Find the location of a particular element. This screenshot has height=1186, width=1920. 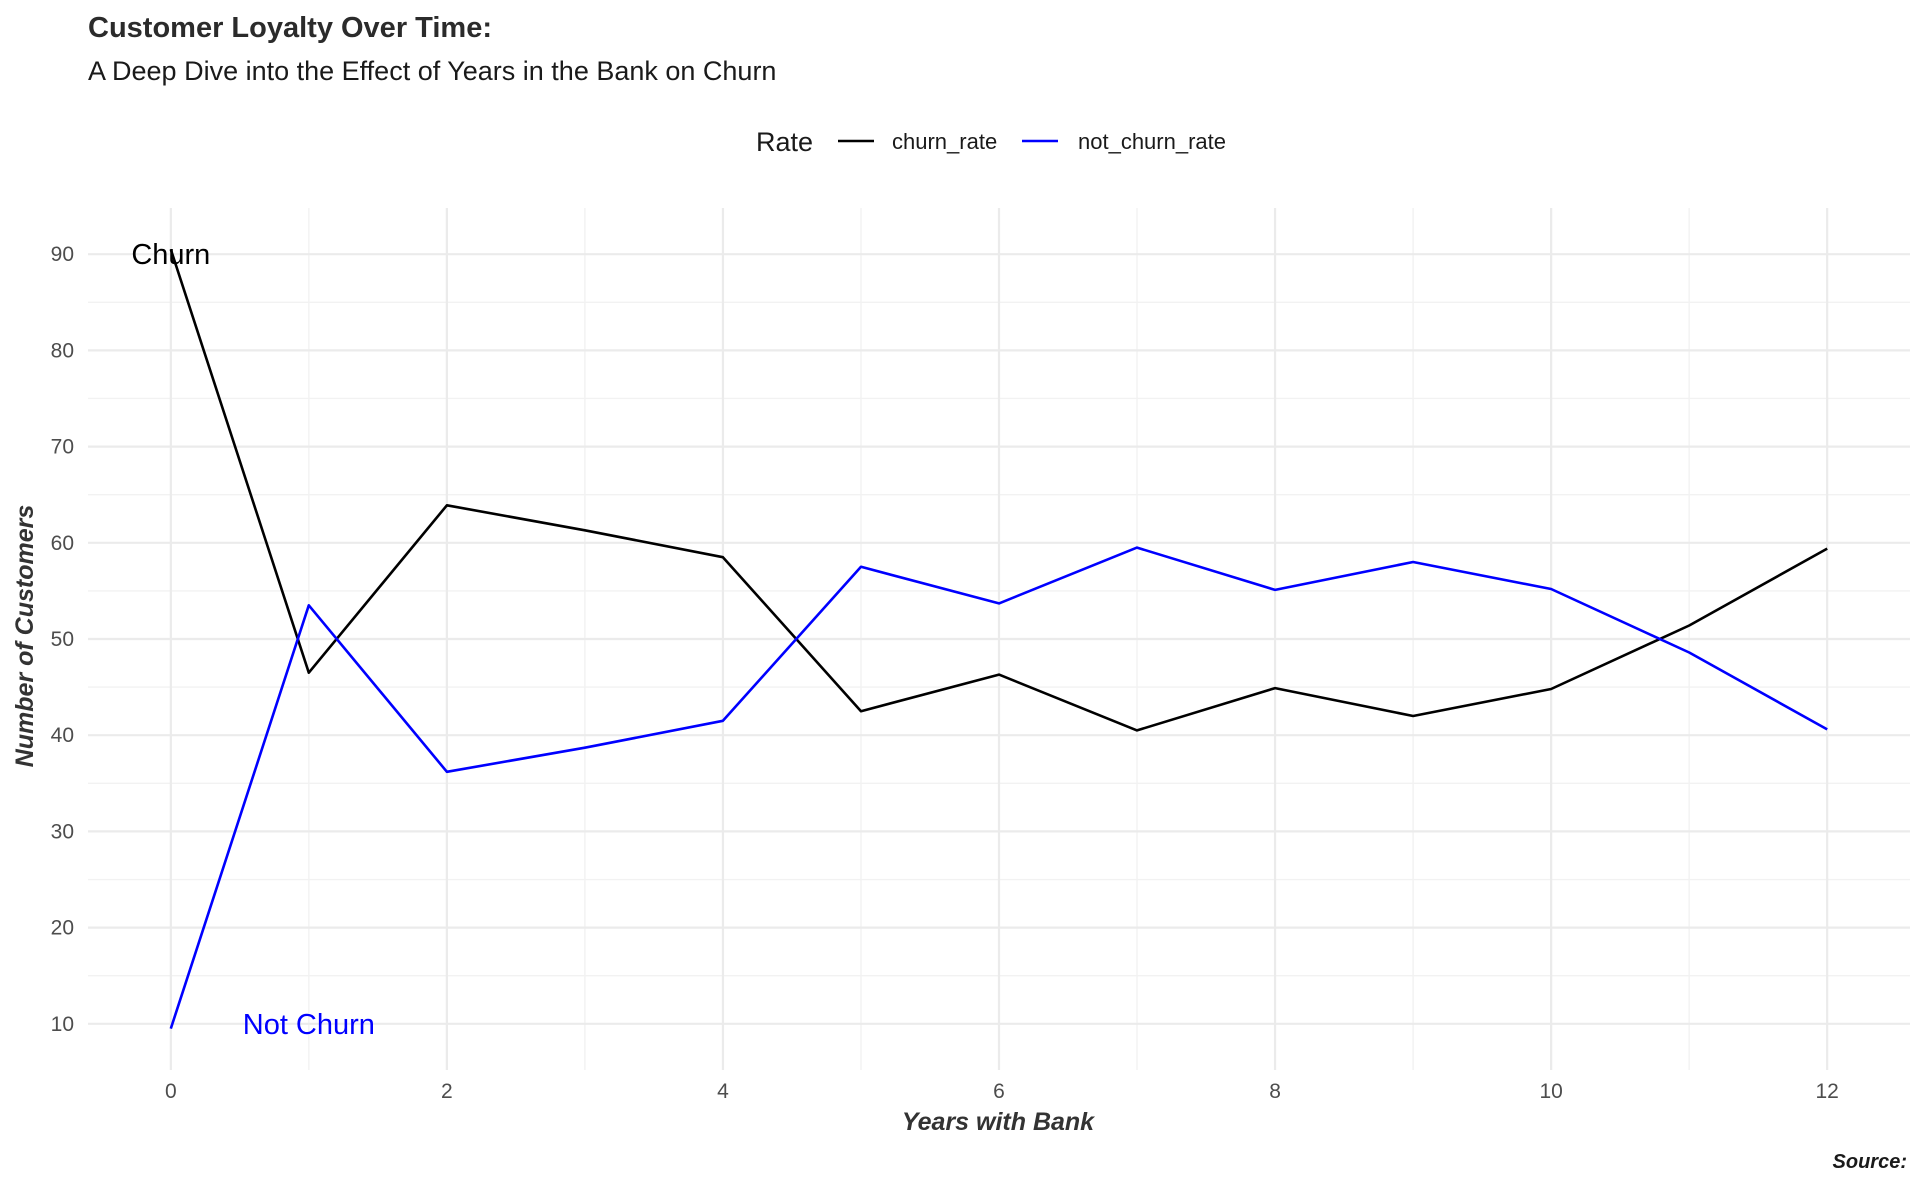

x-axis-title: Years with Bank is located at coordinates (998, 1122).